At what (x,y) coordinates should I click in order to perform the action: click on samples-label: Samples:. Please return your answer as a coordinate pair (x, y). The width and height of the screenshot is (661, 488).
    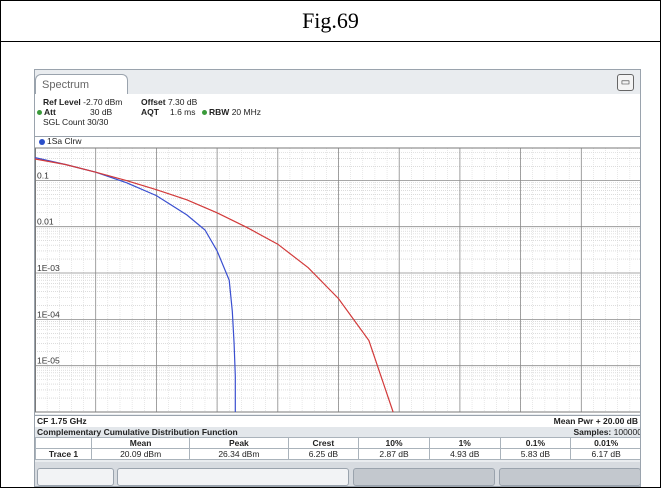
    Looking at the image, I should click on (592, 432).